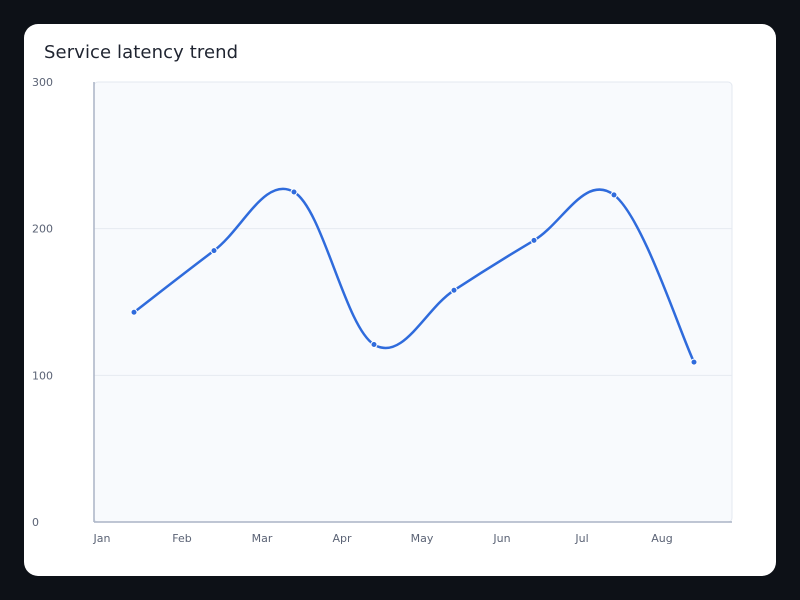 The image size is (800, 600). Describe the element at coordinates (342, 538) in the screenshot. I see `x-tick-label: Apr` at that location.